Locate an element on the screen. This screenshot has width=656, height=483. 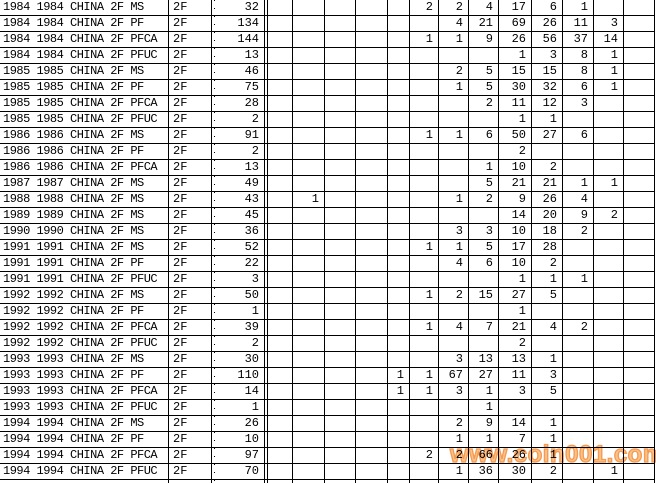
total-cell: 26 is located at coordinates (238, 424).